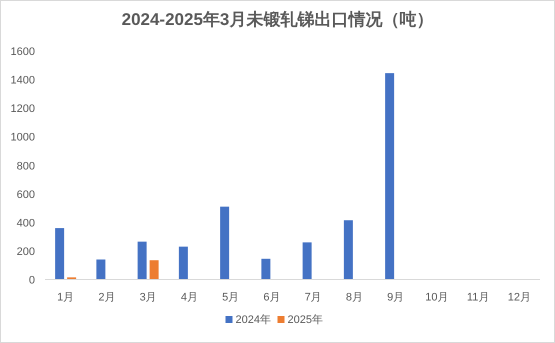  Describe the element at coordinates (436, 298) in the screenshot. I see `x-tick-label: 10月` at that location.